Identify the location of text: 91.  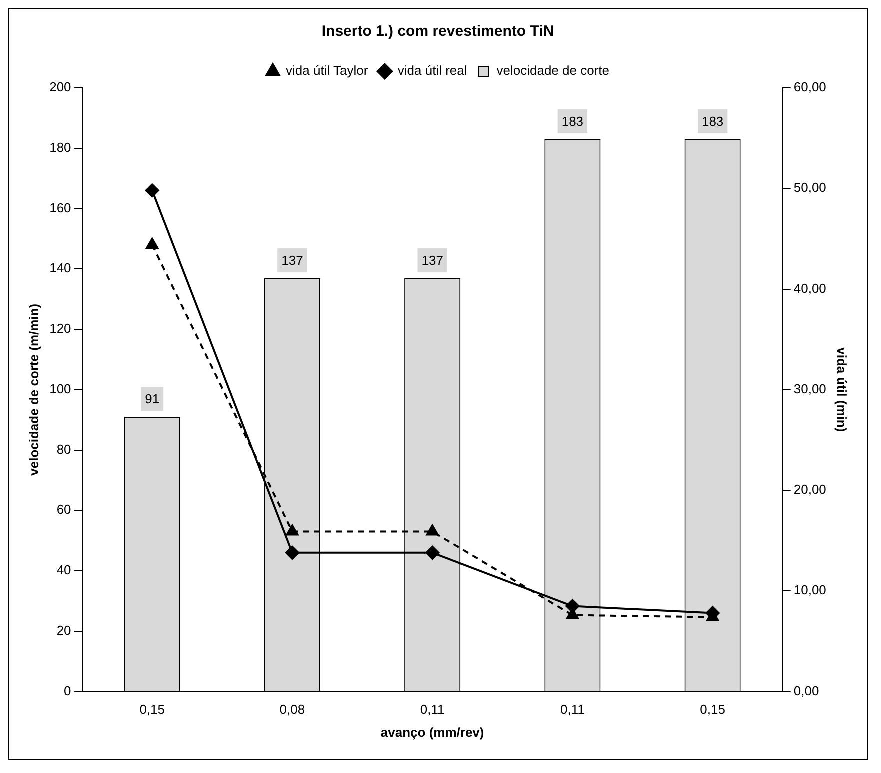
(152, 399).